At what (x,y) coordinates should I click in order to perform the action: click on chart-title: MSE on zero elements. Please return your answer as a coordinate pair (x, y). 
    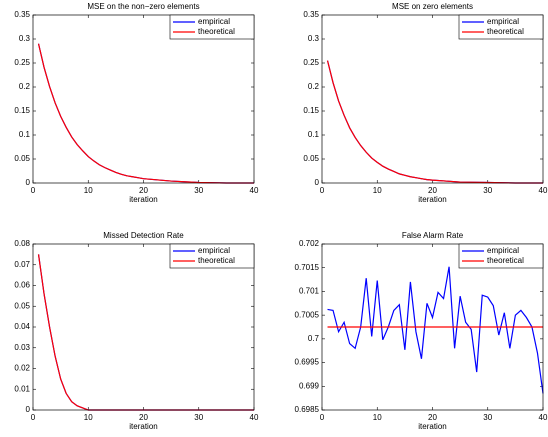
    Looking at the image, I should click on (432, 6).